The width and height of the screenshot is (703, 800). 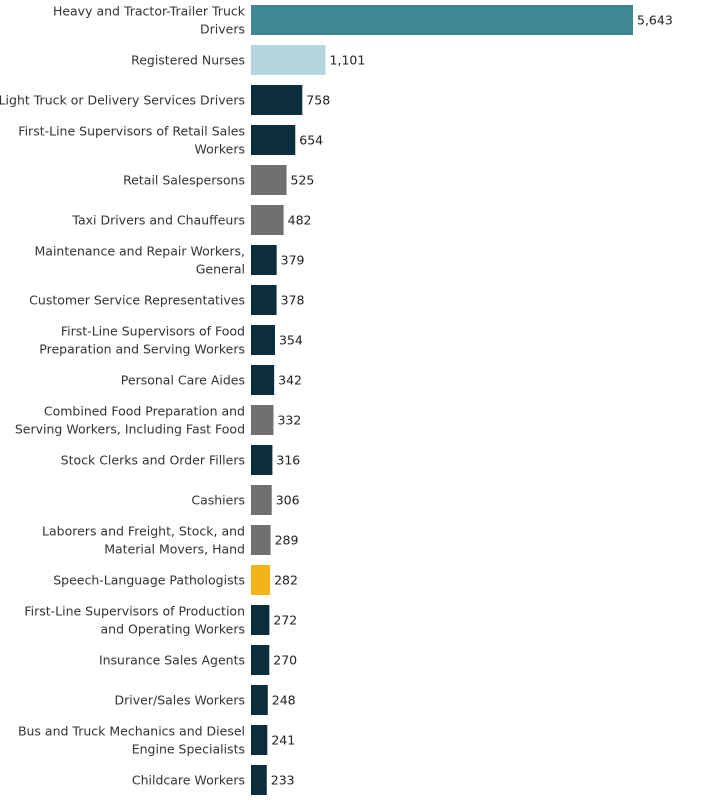 I want to click on category-label: Laborers and Freight, Stock, and, so click(x=143, y=531).